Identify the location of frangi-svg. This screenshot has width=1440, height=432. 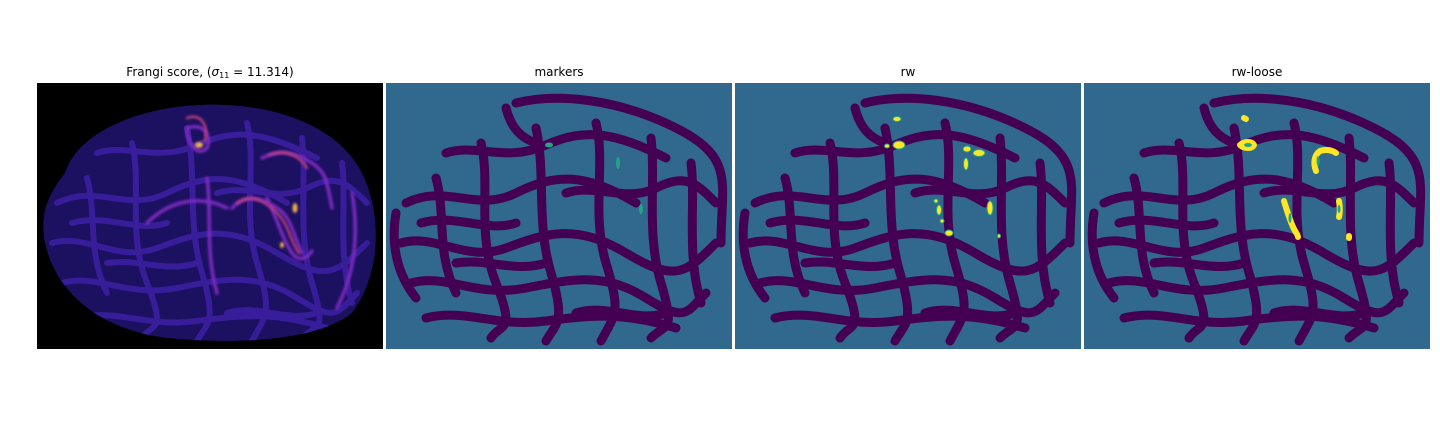
(210, 216).